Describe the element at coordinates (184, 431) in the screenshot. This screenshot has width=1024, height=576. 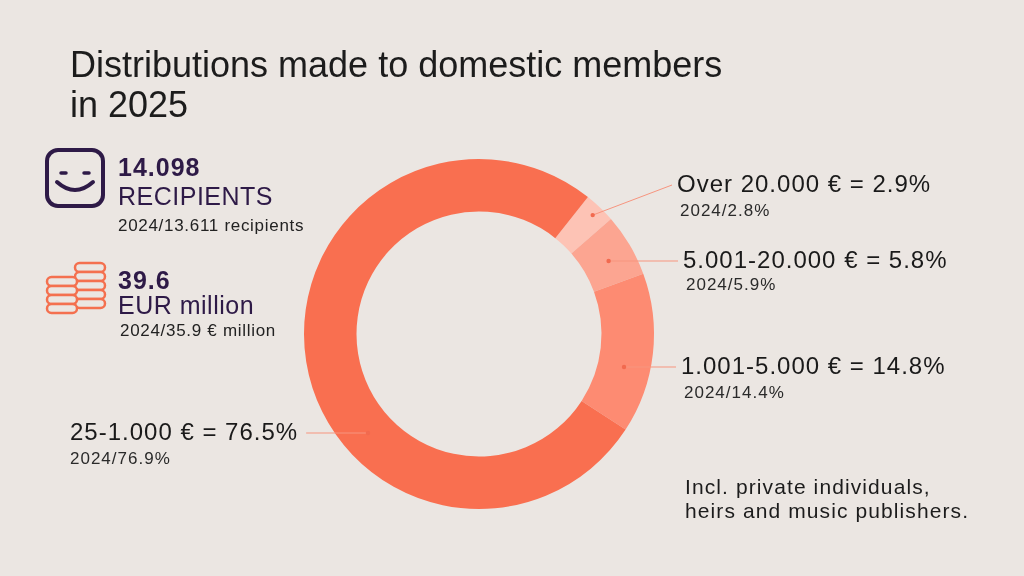
I see `slice-label: 25-1.000 € = 76.5%` at that location.